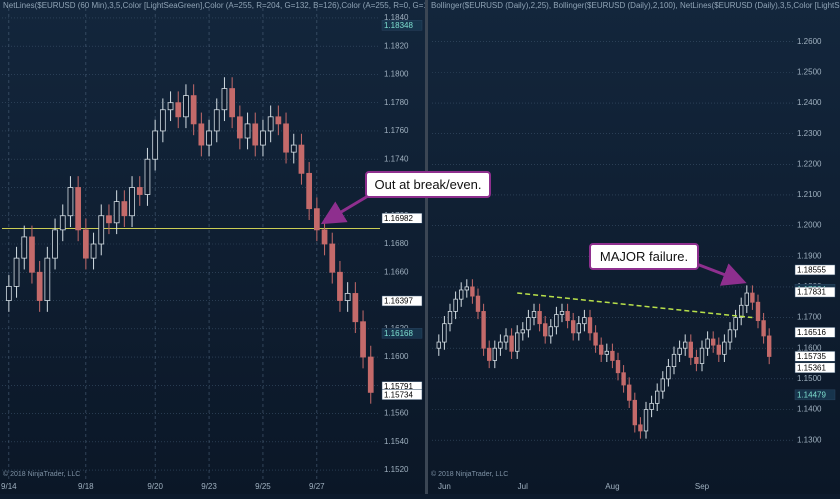  What do you see at coordinates (209, 486) in the screenshot?
I see `x-tick-label: 9/23` at bounding box center [209, 486].